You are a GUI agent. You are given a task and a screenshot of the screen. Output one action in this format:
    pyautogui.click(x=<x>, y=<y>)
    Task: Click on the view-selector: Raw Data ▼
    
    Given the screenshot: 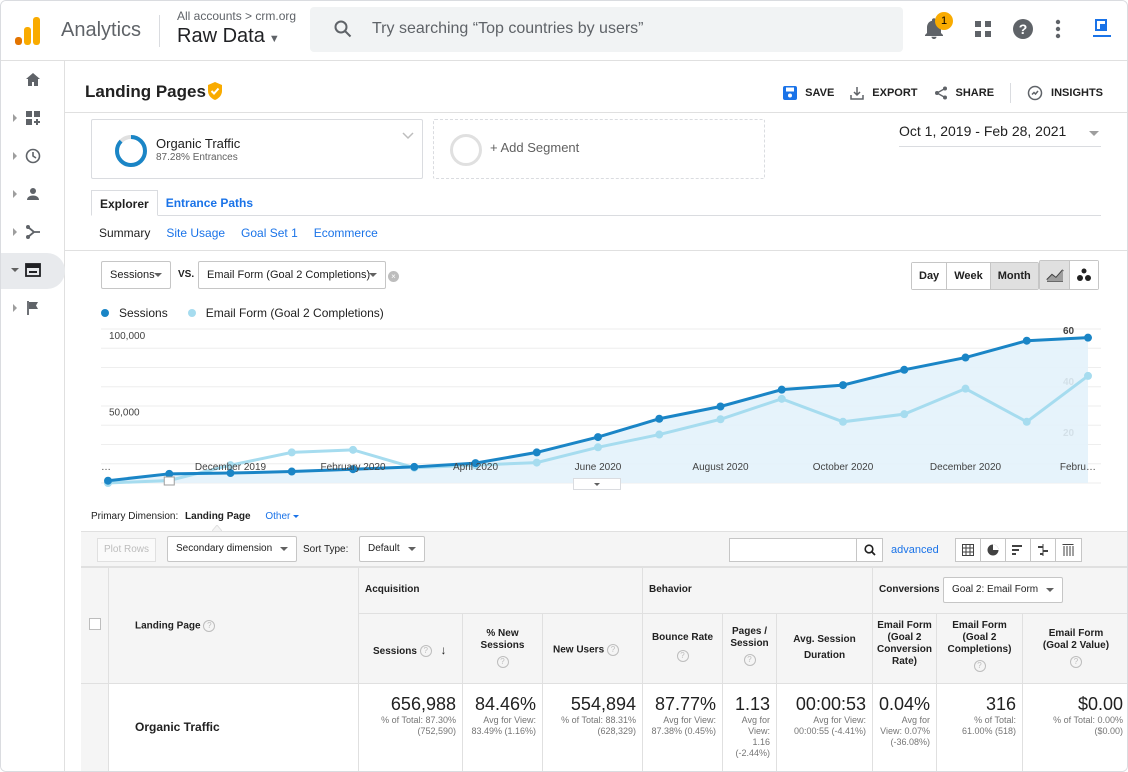 What is the action you would take?
    pyautogui.click(x=228, y=36)
    